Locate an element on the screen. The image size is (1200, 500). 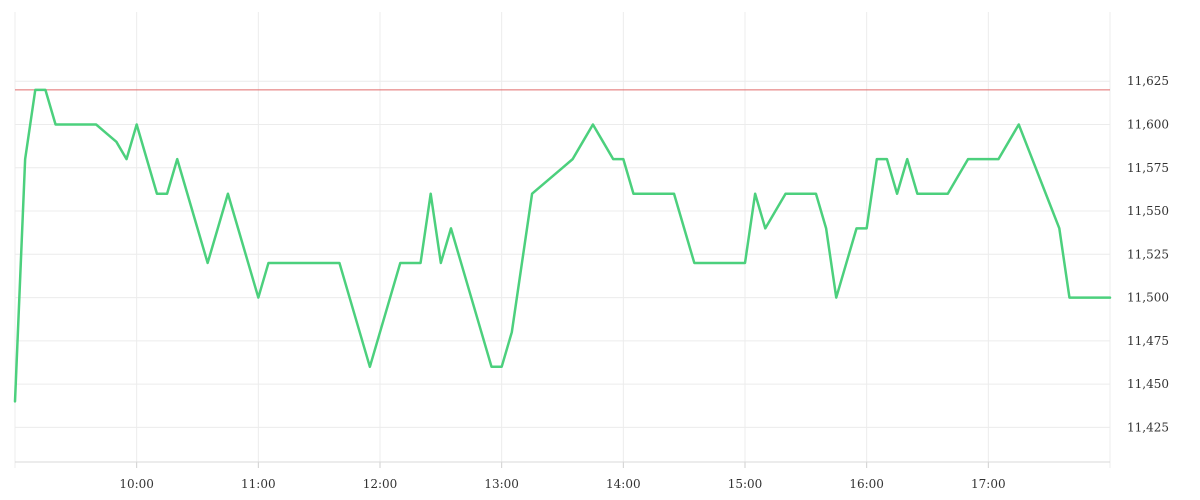
y-tick-label: 11,575 is located at coordinates (1148, 168).